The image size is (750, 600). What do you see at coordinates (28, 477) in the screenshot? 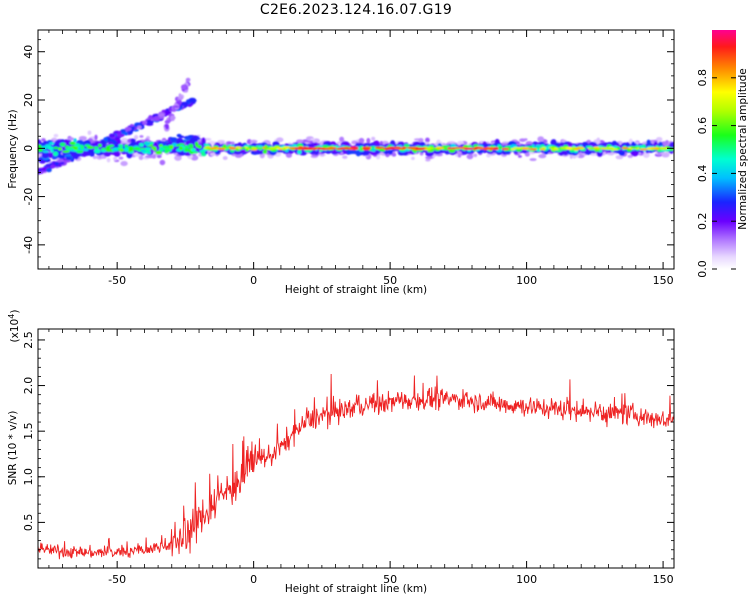
I see `snr-y-tick-label: 1.0` at bounding box center [28, 477].